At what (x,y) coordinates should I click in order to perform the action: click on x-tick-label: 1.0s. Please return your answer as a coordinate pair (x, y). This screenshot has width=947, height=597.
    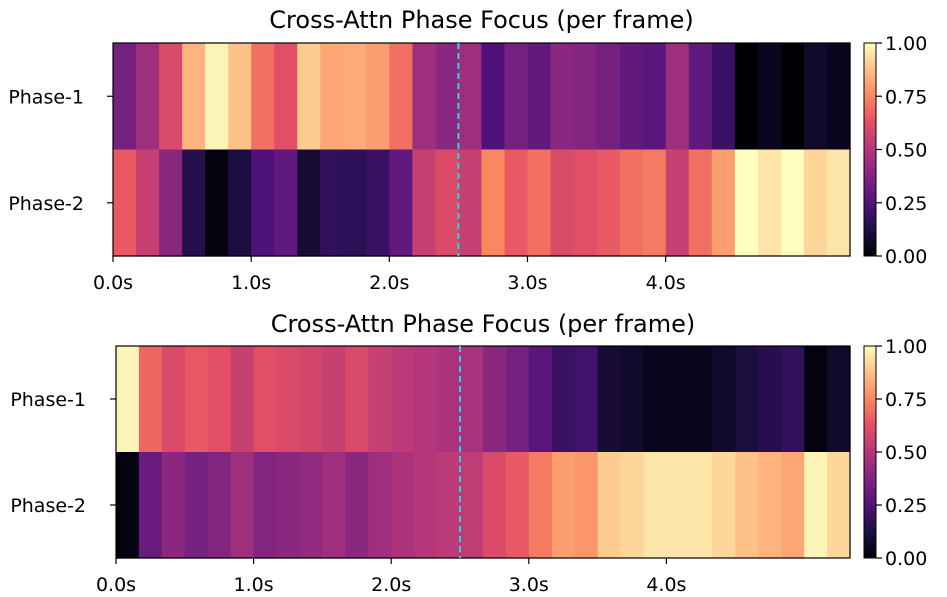
    Looking at the image, I should click on (254, 585).